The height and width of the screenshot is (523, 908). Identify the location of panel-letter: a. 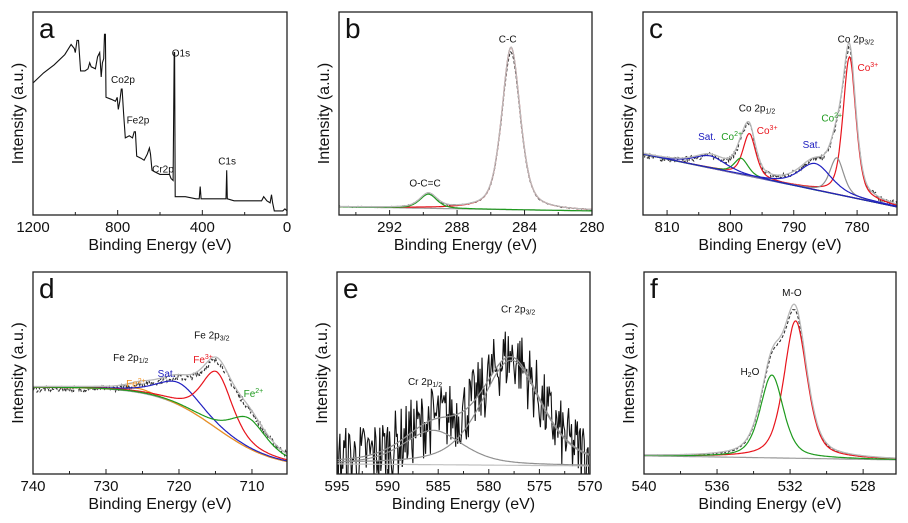
(47, 28).